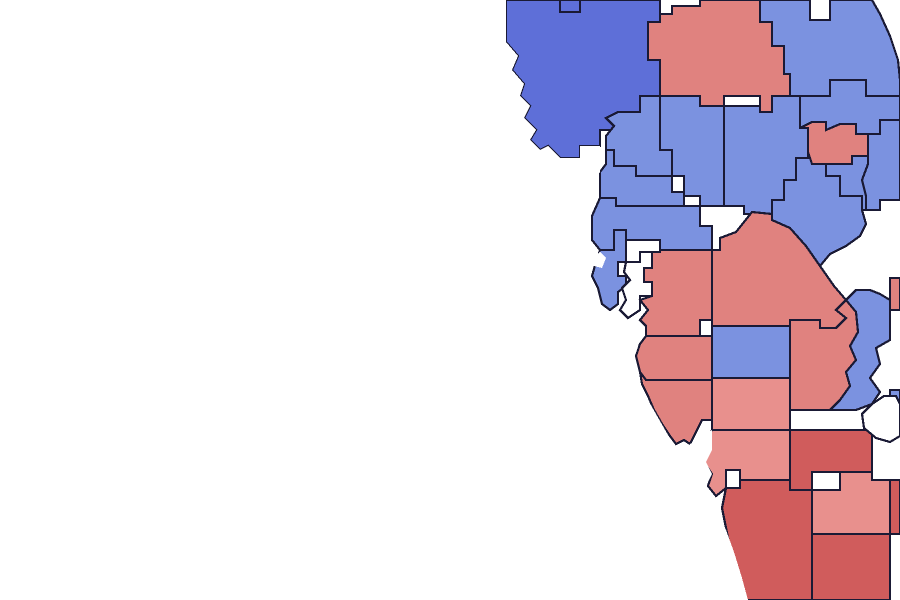  What do you see at coordinates (751, 352) in the screenshot?
I see `county-hardee` at bounding box center [751, 352].